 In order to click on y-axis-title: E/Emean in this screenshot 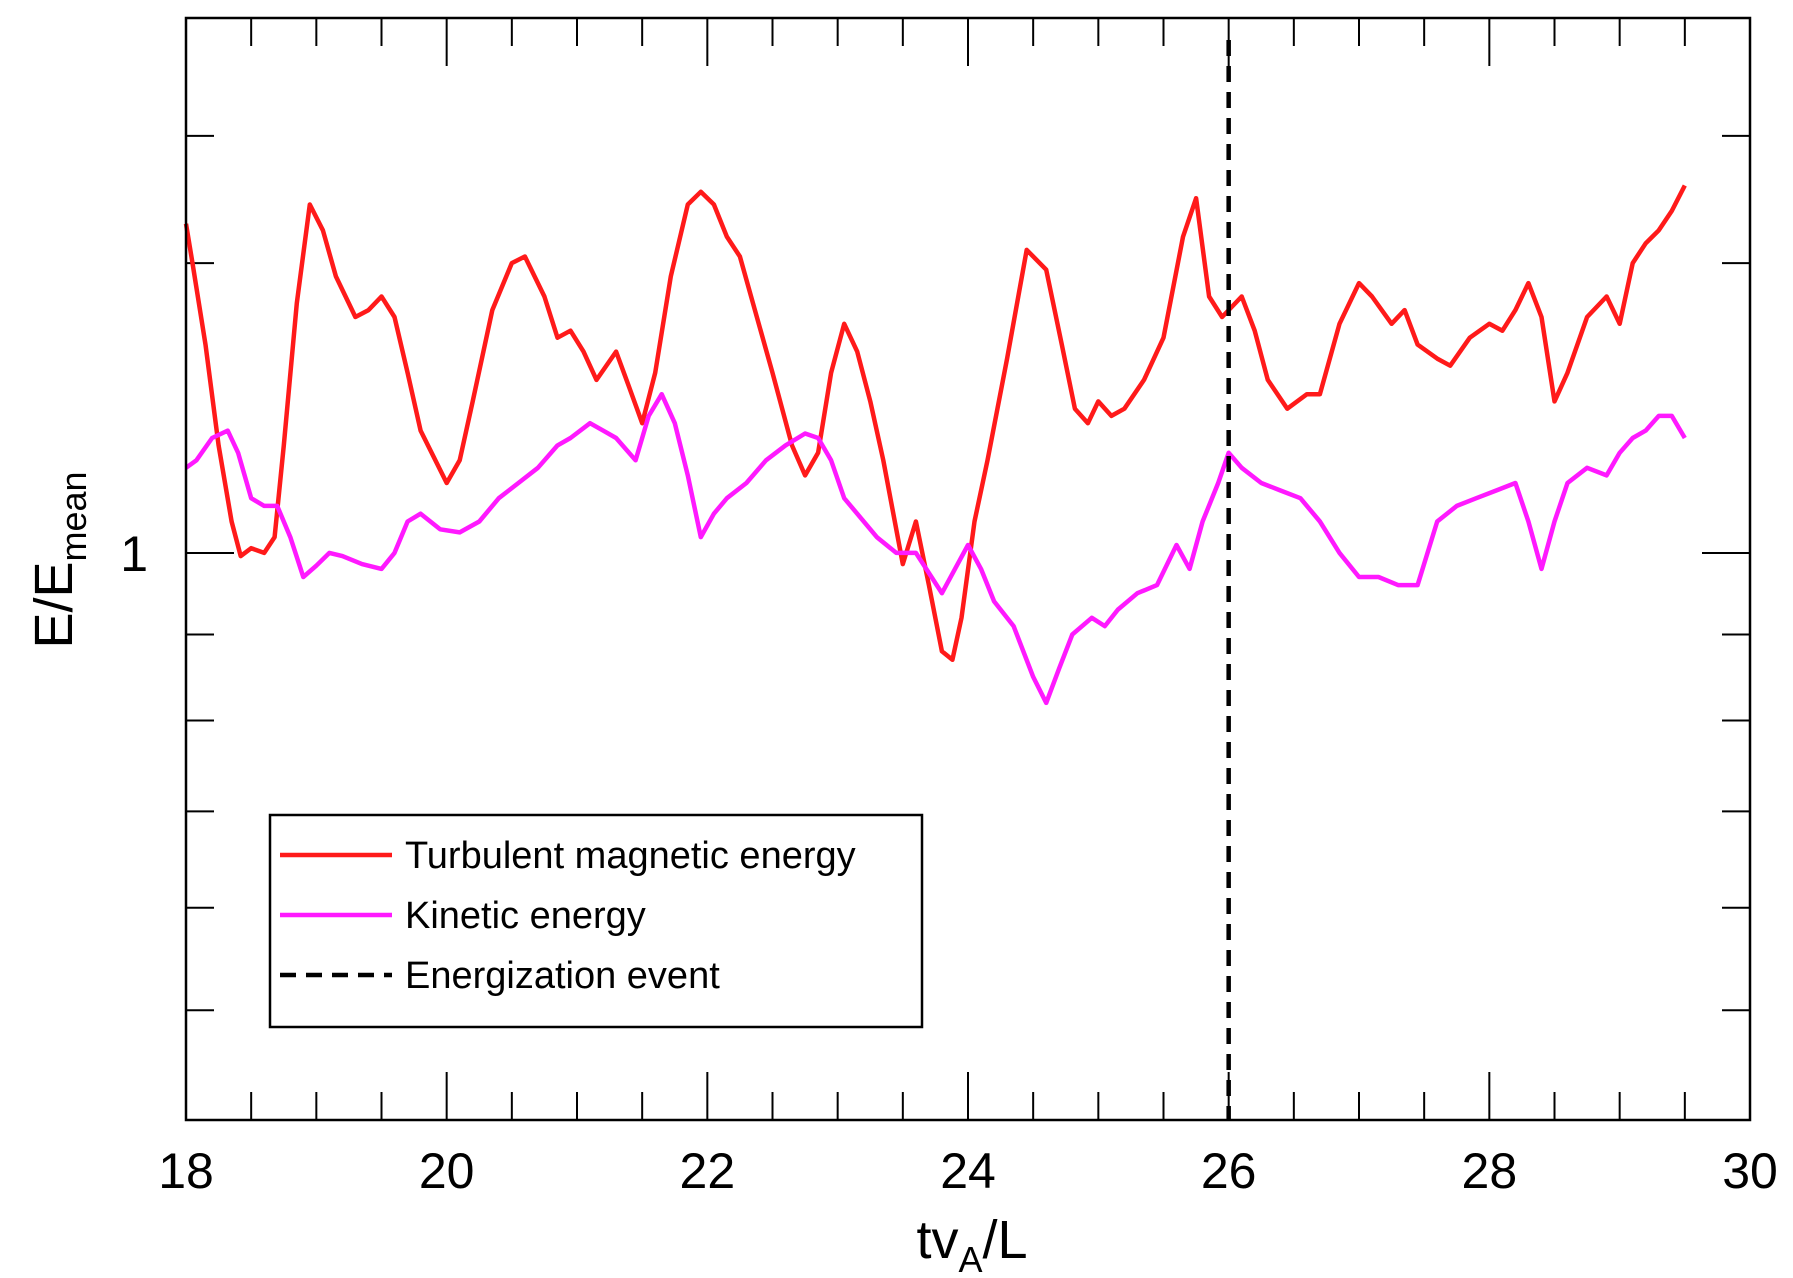, I will do `click(59, 559)`.